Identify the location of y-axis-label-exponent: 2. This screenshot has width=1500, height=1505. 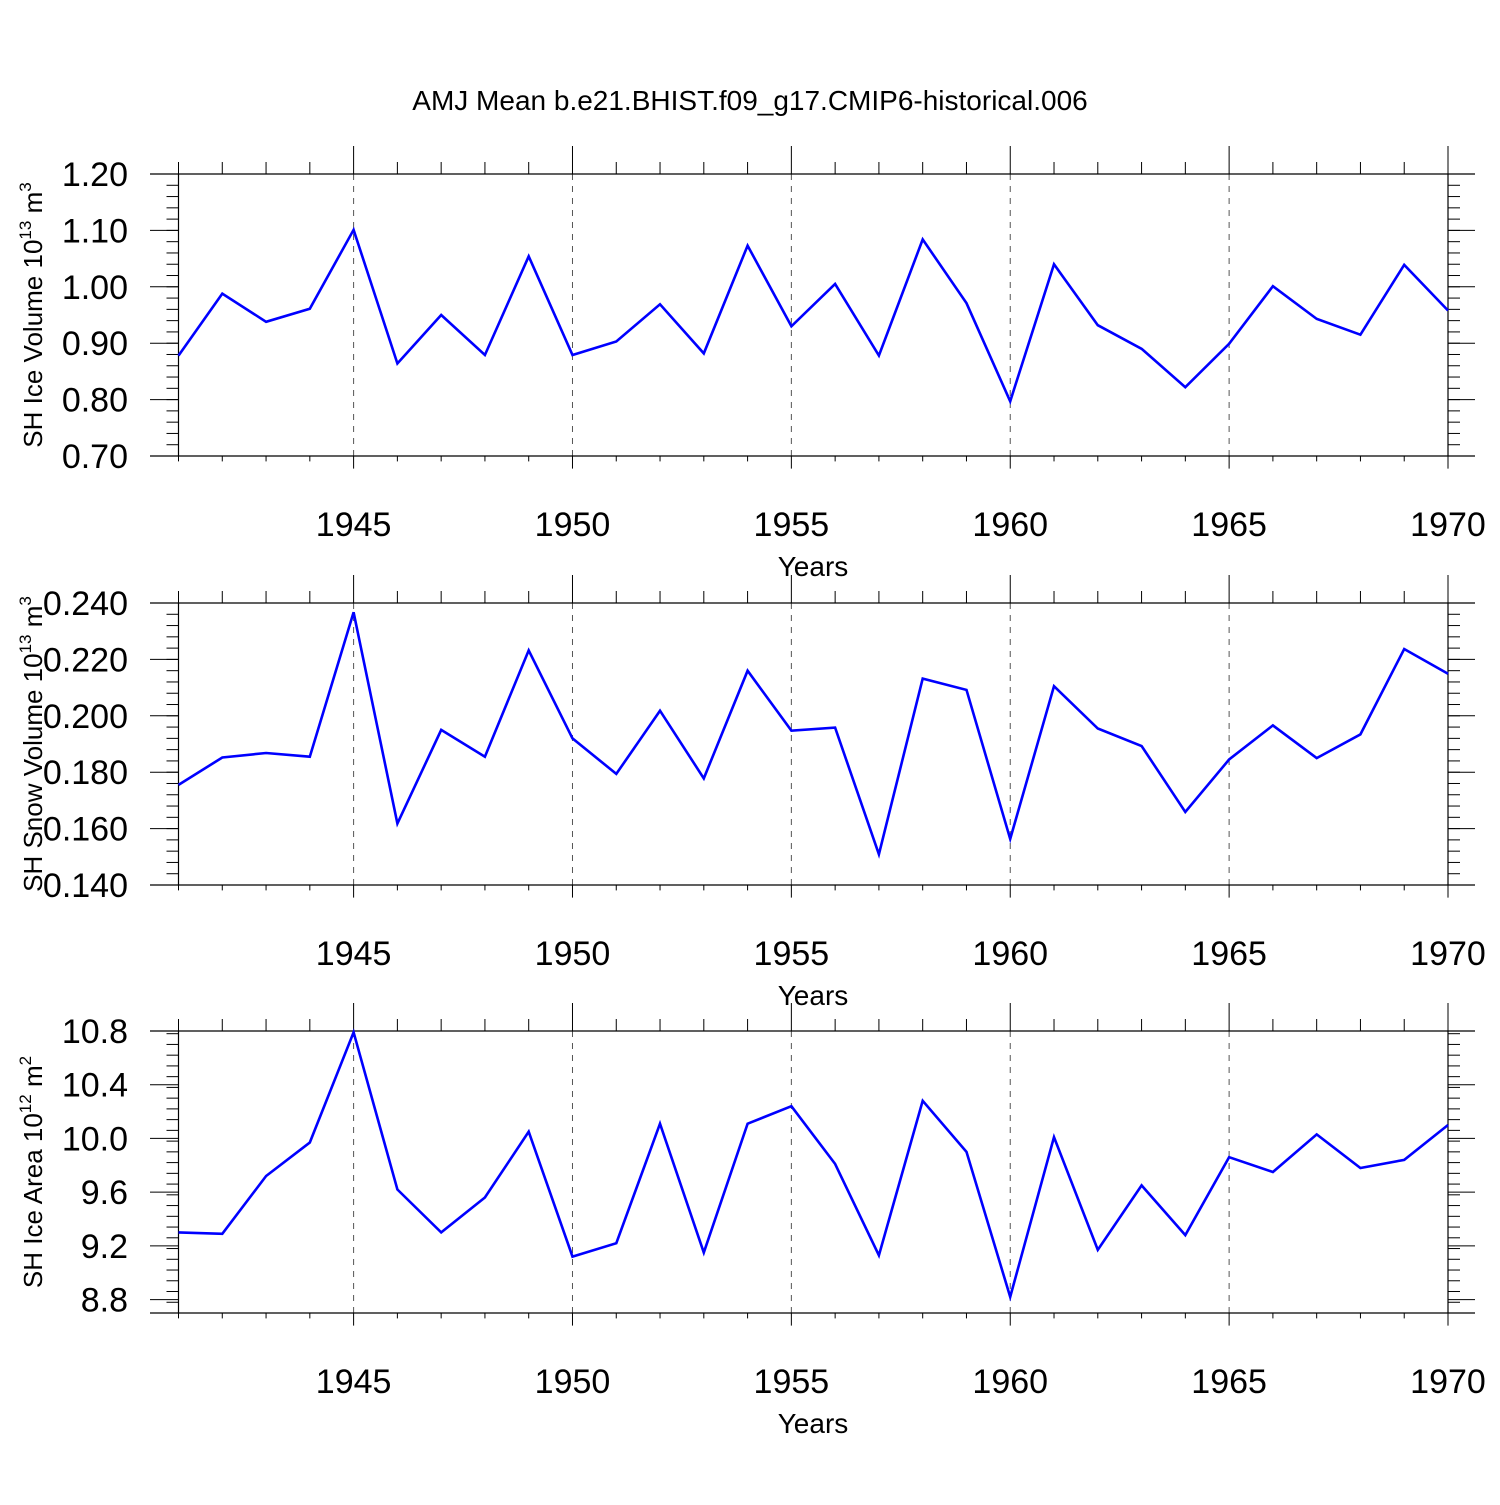
(25, 1060).